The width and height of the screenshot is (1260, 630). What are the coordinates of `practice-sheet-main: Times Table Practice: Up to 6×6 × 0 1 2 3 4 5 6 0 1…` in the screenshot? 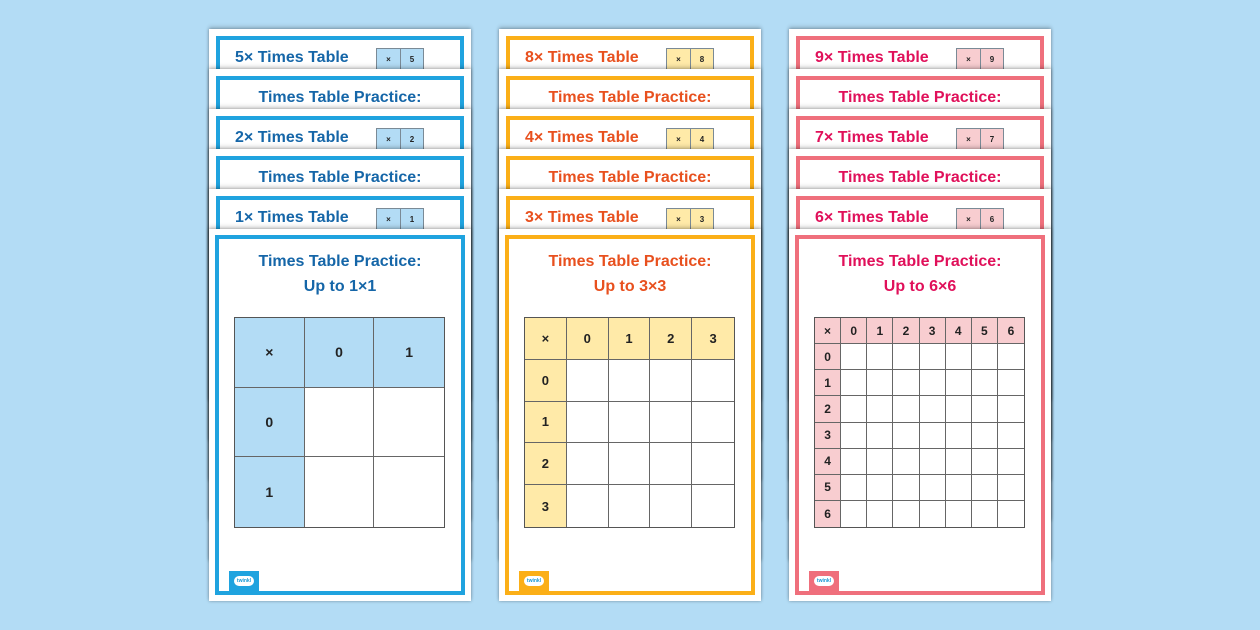 It's located at (920, 415).